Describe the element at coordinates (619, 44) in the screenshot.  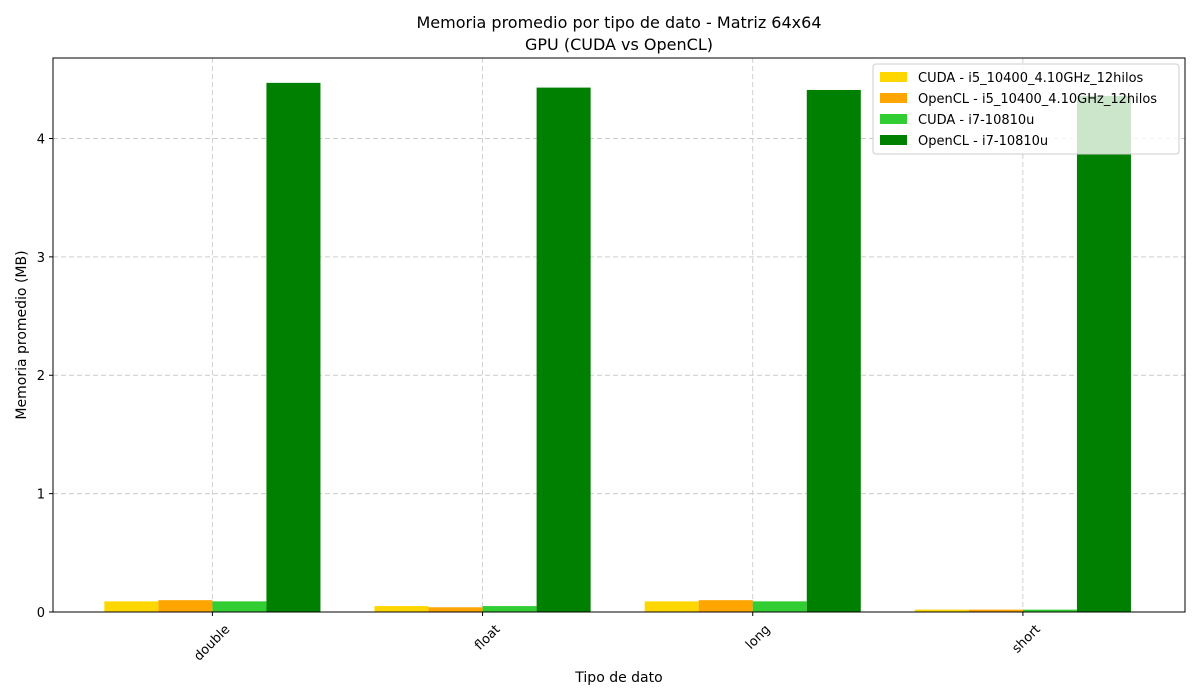
I see `chart-subtitle: GPU (CUDA vs OpenCL)` at that location.